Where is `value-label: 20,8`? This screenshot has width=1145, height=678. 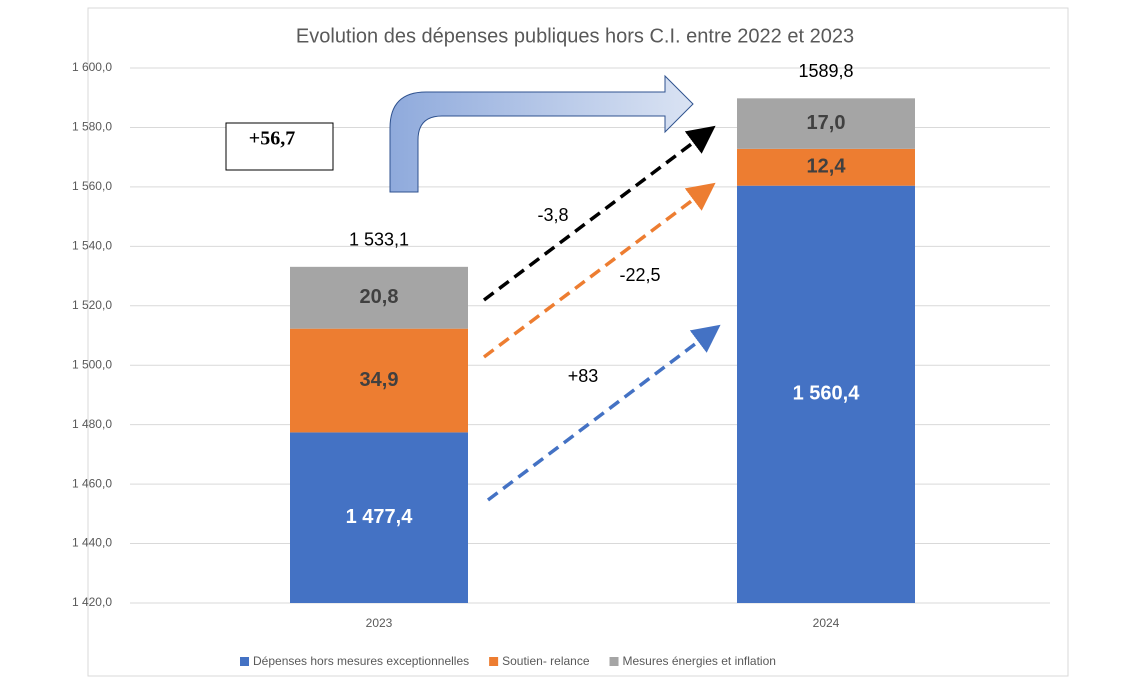
value-label: 20,8 is located at coordinates (379, 297).